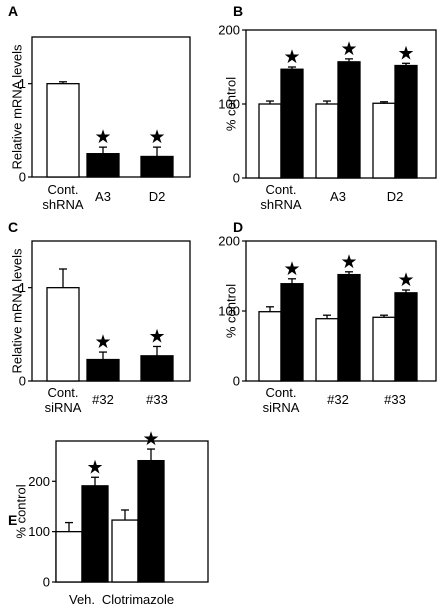 This screenshot has width=446, height=614. What do you see at coordinates (13, 11) in the screenshot?
I see `panel-label: A` at bounding box center [13, 11].